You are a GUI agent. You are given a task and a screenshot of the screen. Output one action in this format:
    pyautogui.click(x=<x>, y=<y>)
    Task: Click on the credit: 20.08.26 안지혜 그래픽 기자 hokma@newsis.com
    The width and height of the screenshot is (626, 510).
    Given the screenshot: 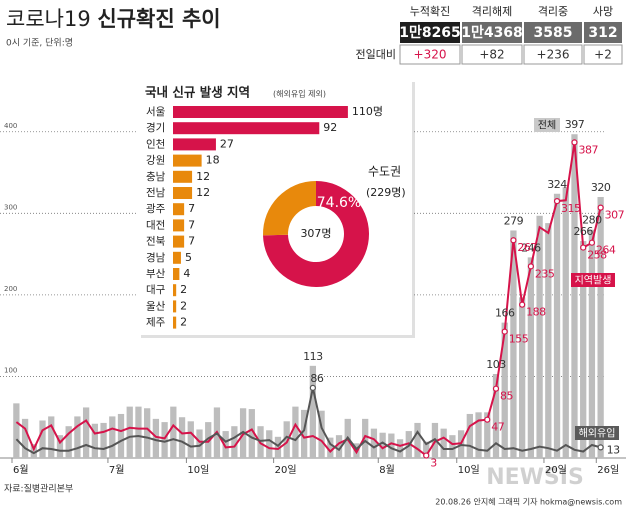 What is the action you would take?
    pyautogui.click(x=528, y=502)
    